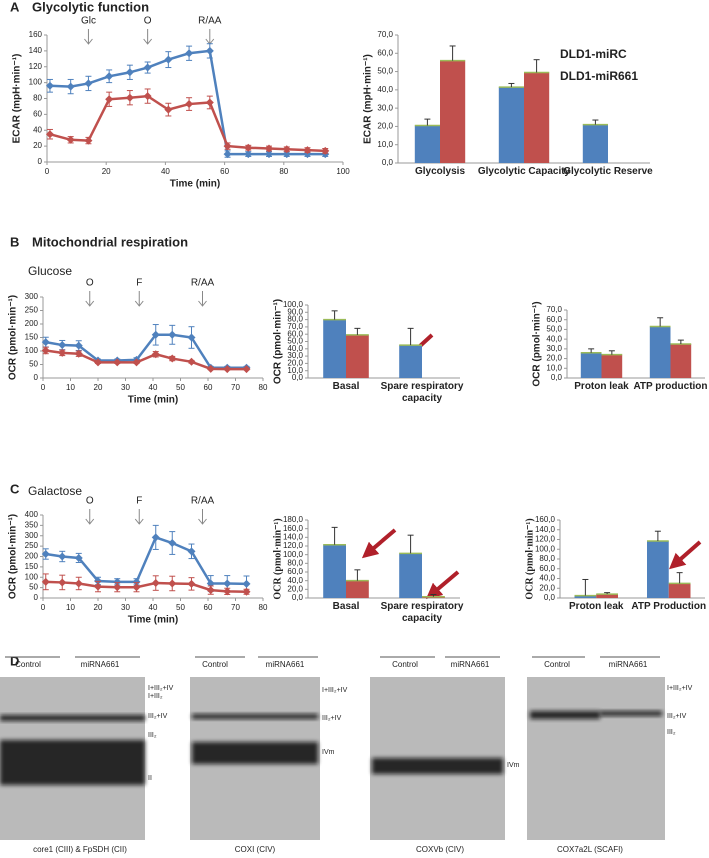 Image resolution: width=709 pixels, height=858 pixels. I want to click on arrow, so click(442, 585).